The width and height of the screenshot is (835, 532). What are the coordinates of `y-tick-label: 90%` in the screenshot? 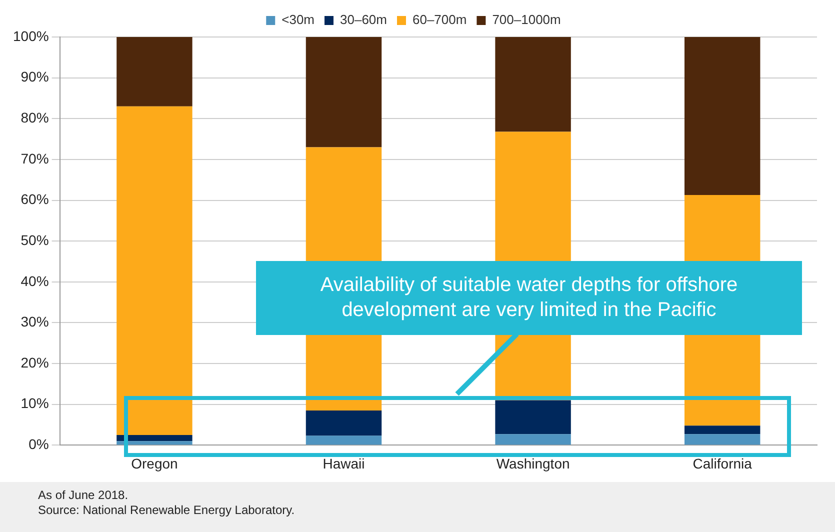 It's located at (34, 76).